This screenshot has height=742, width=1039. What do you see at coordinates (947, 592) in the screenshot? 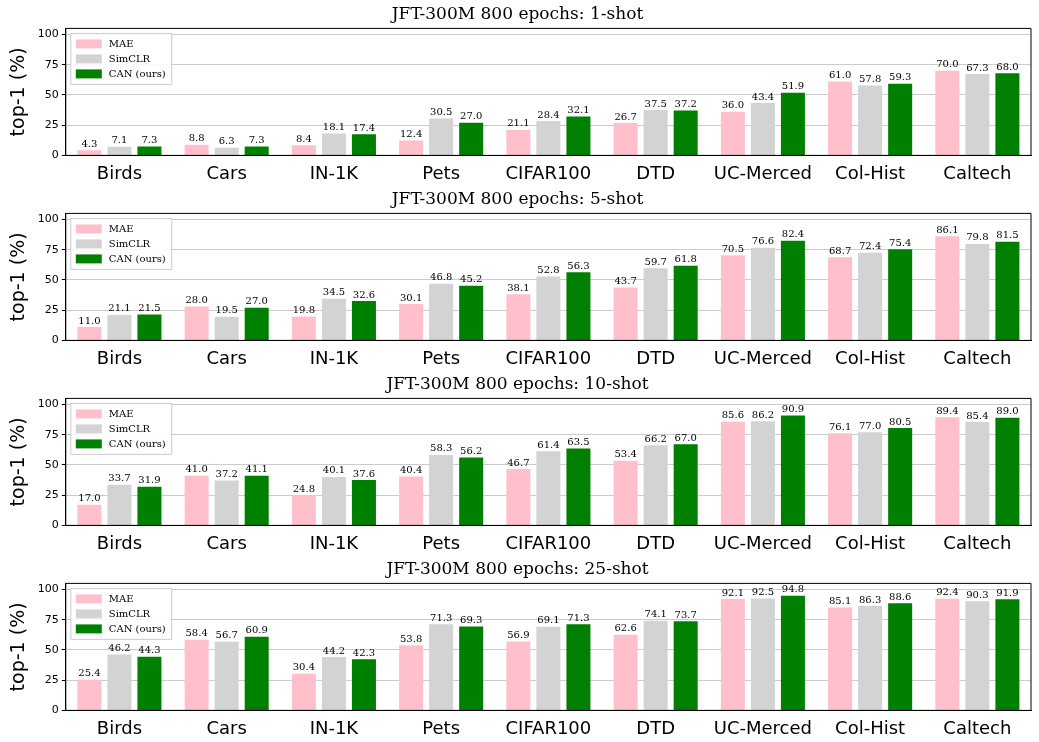
I see `data-label: 92.4` at bounding box center [947, 592].